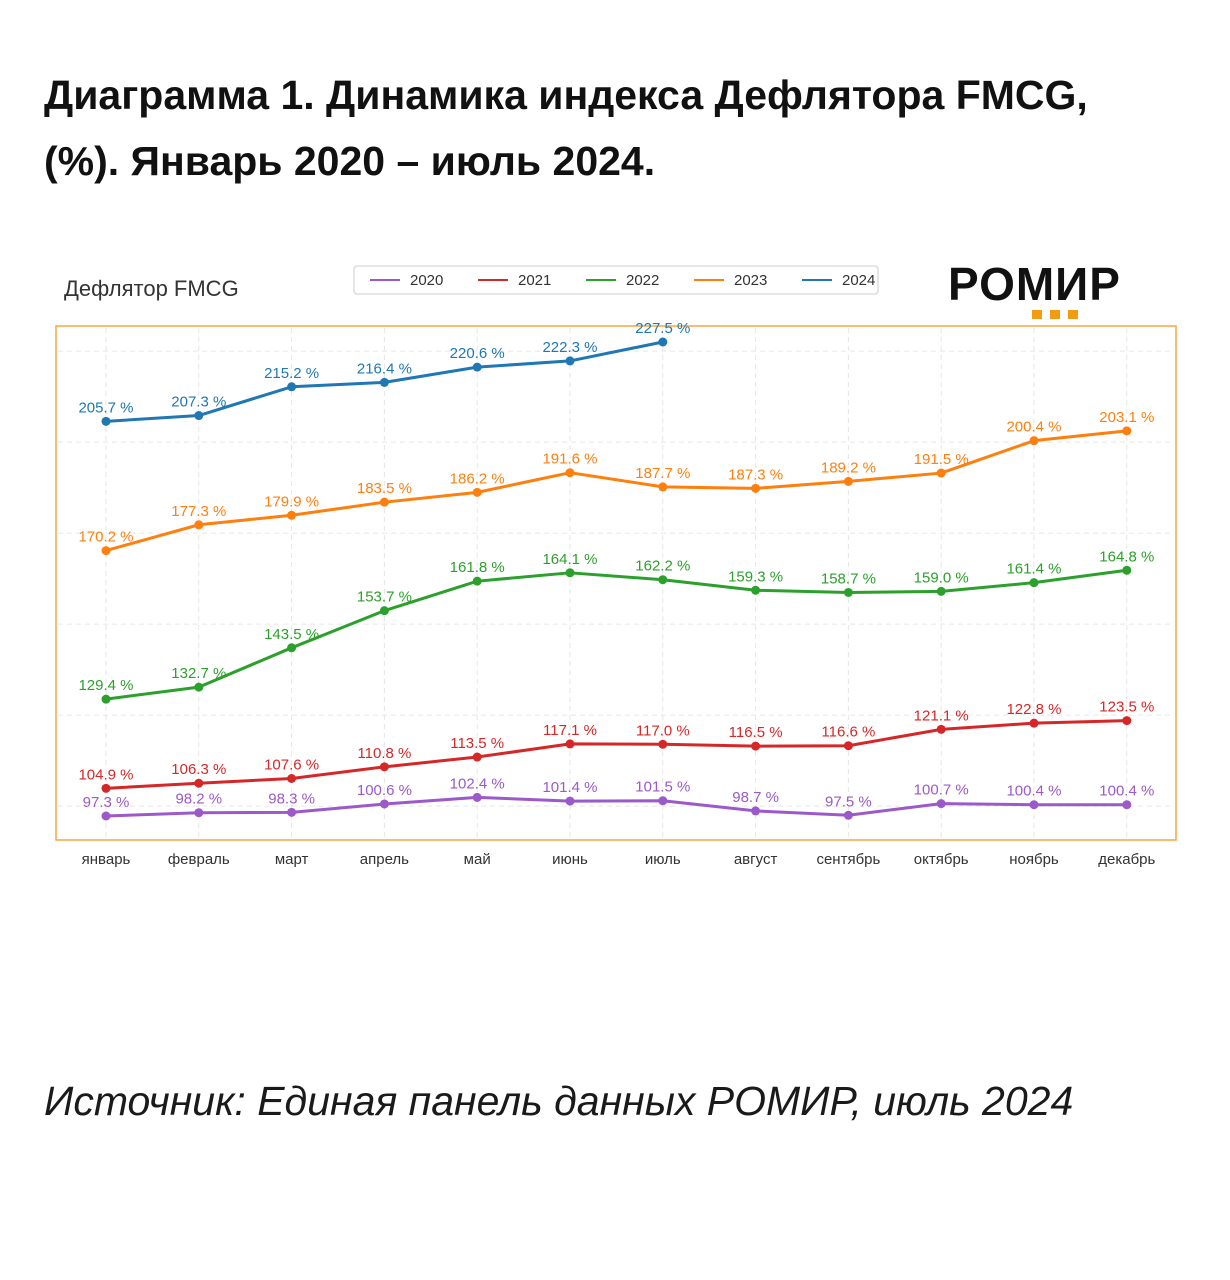 The width and height of the screenshot is (1230, 1280). What do you see at coordinates (198, 799) in the screenshot?
I see `data-label: 98.2 %` at bounding box center [198, 799].